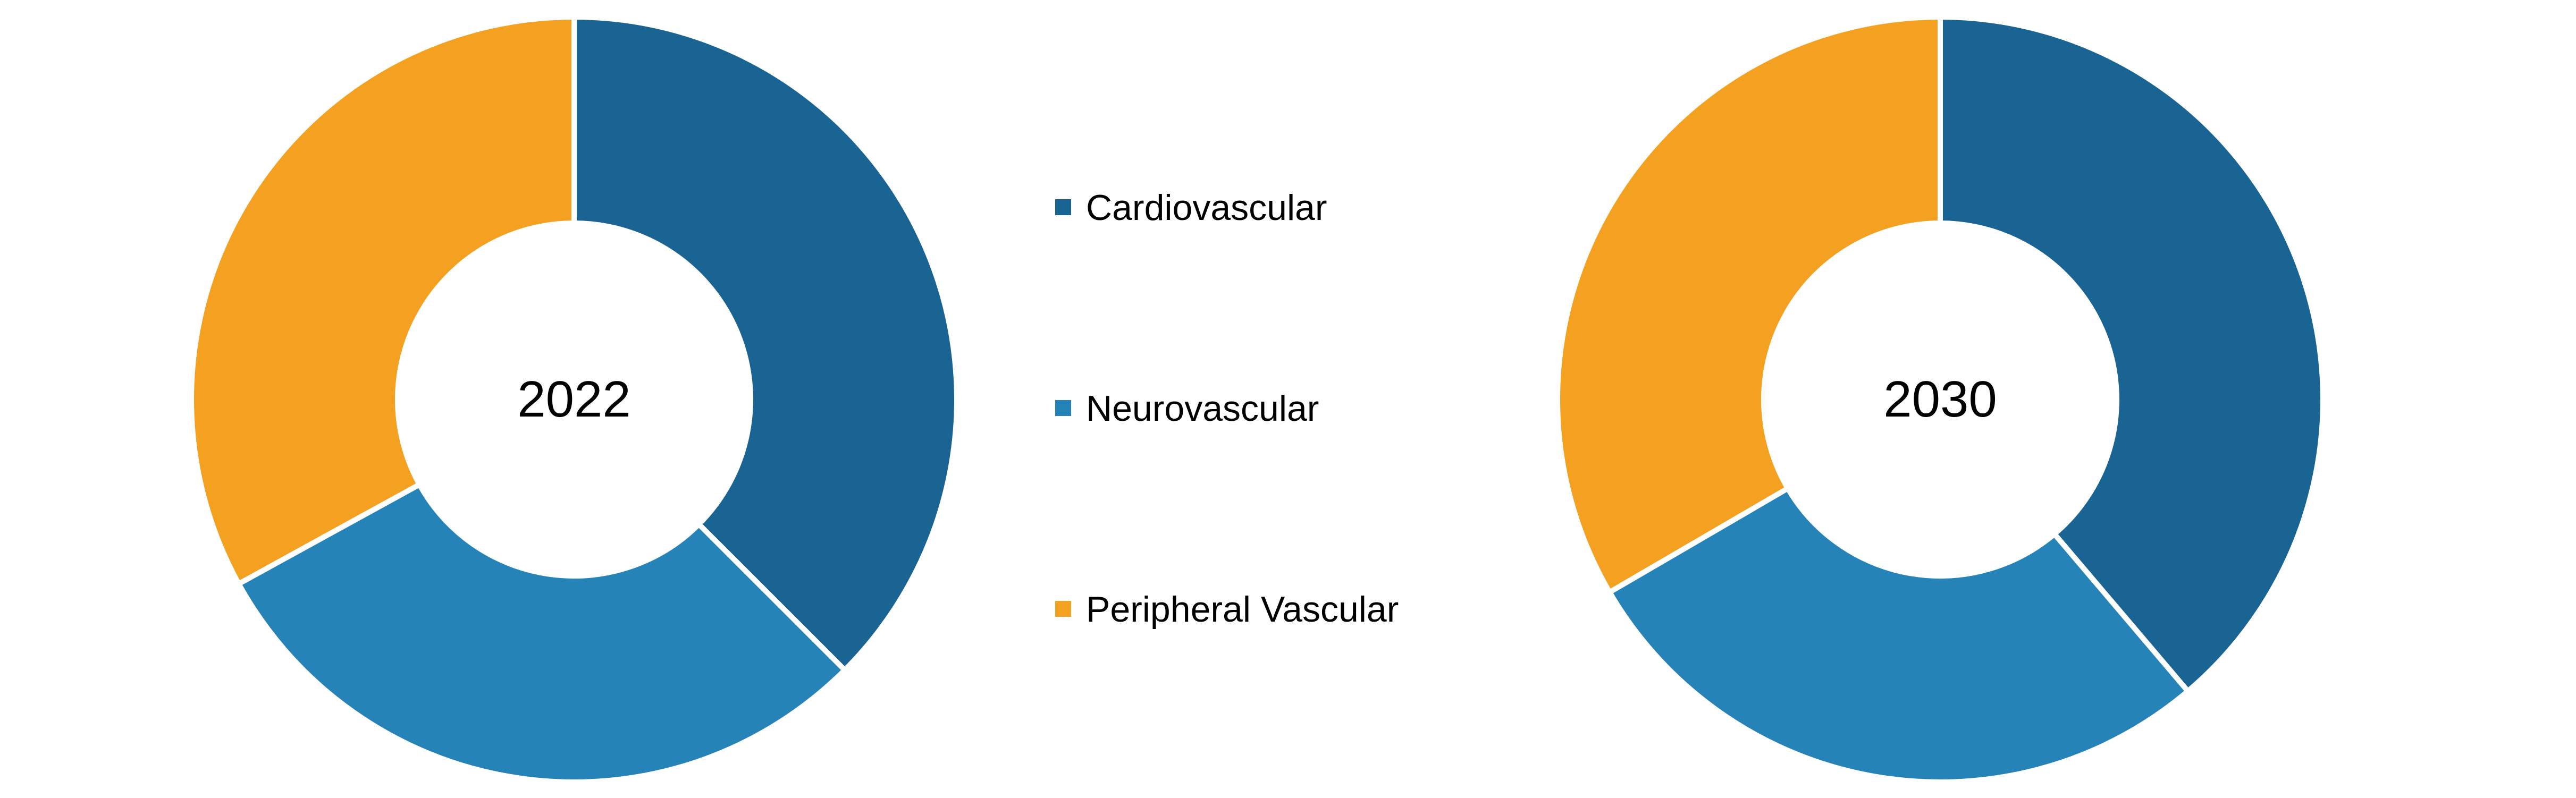 This screenshot has height=798, width=2576. Describe the element at coordinates (765, 343) in the screenshot. I see `slice-cardiovascular-2022` at that location.